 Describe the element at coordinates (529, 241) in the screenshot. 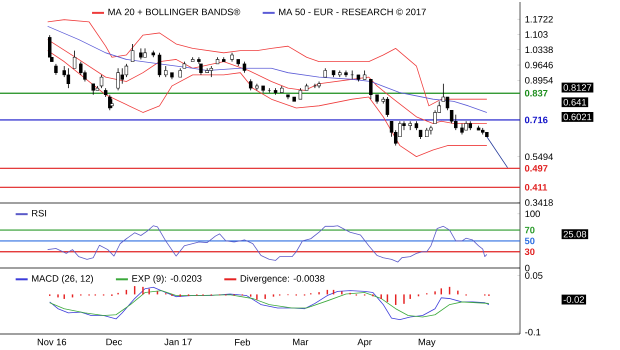

I see `ref-line-label: 50` at that location.